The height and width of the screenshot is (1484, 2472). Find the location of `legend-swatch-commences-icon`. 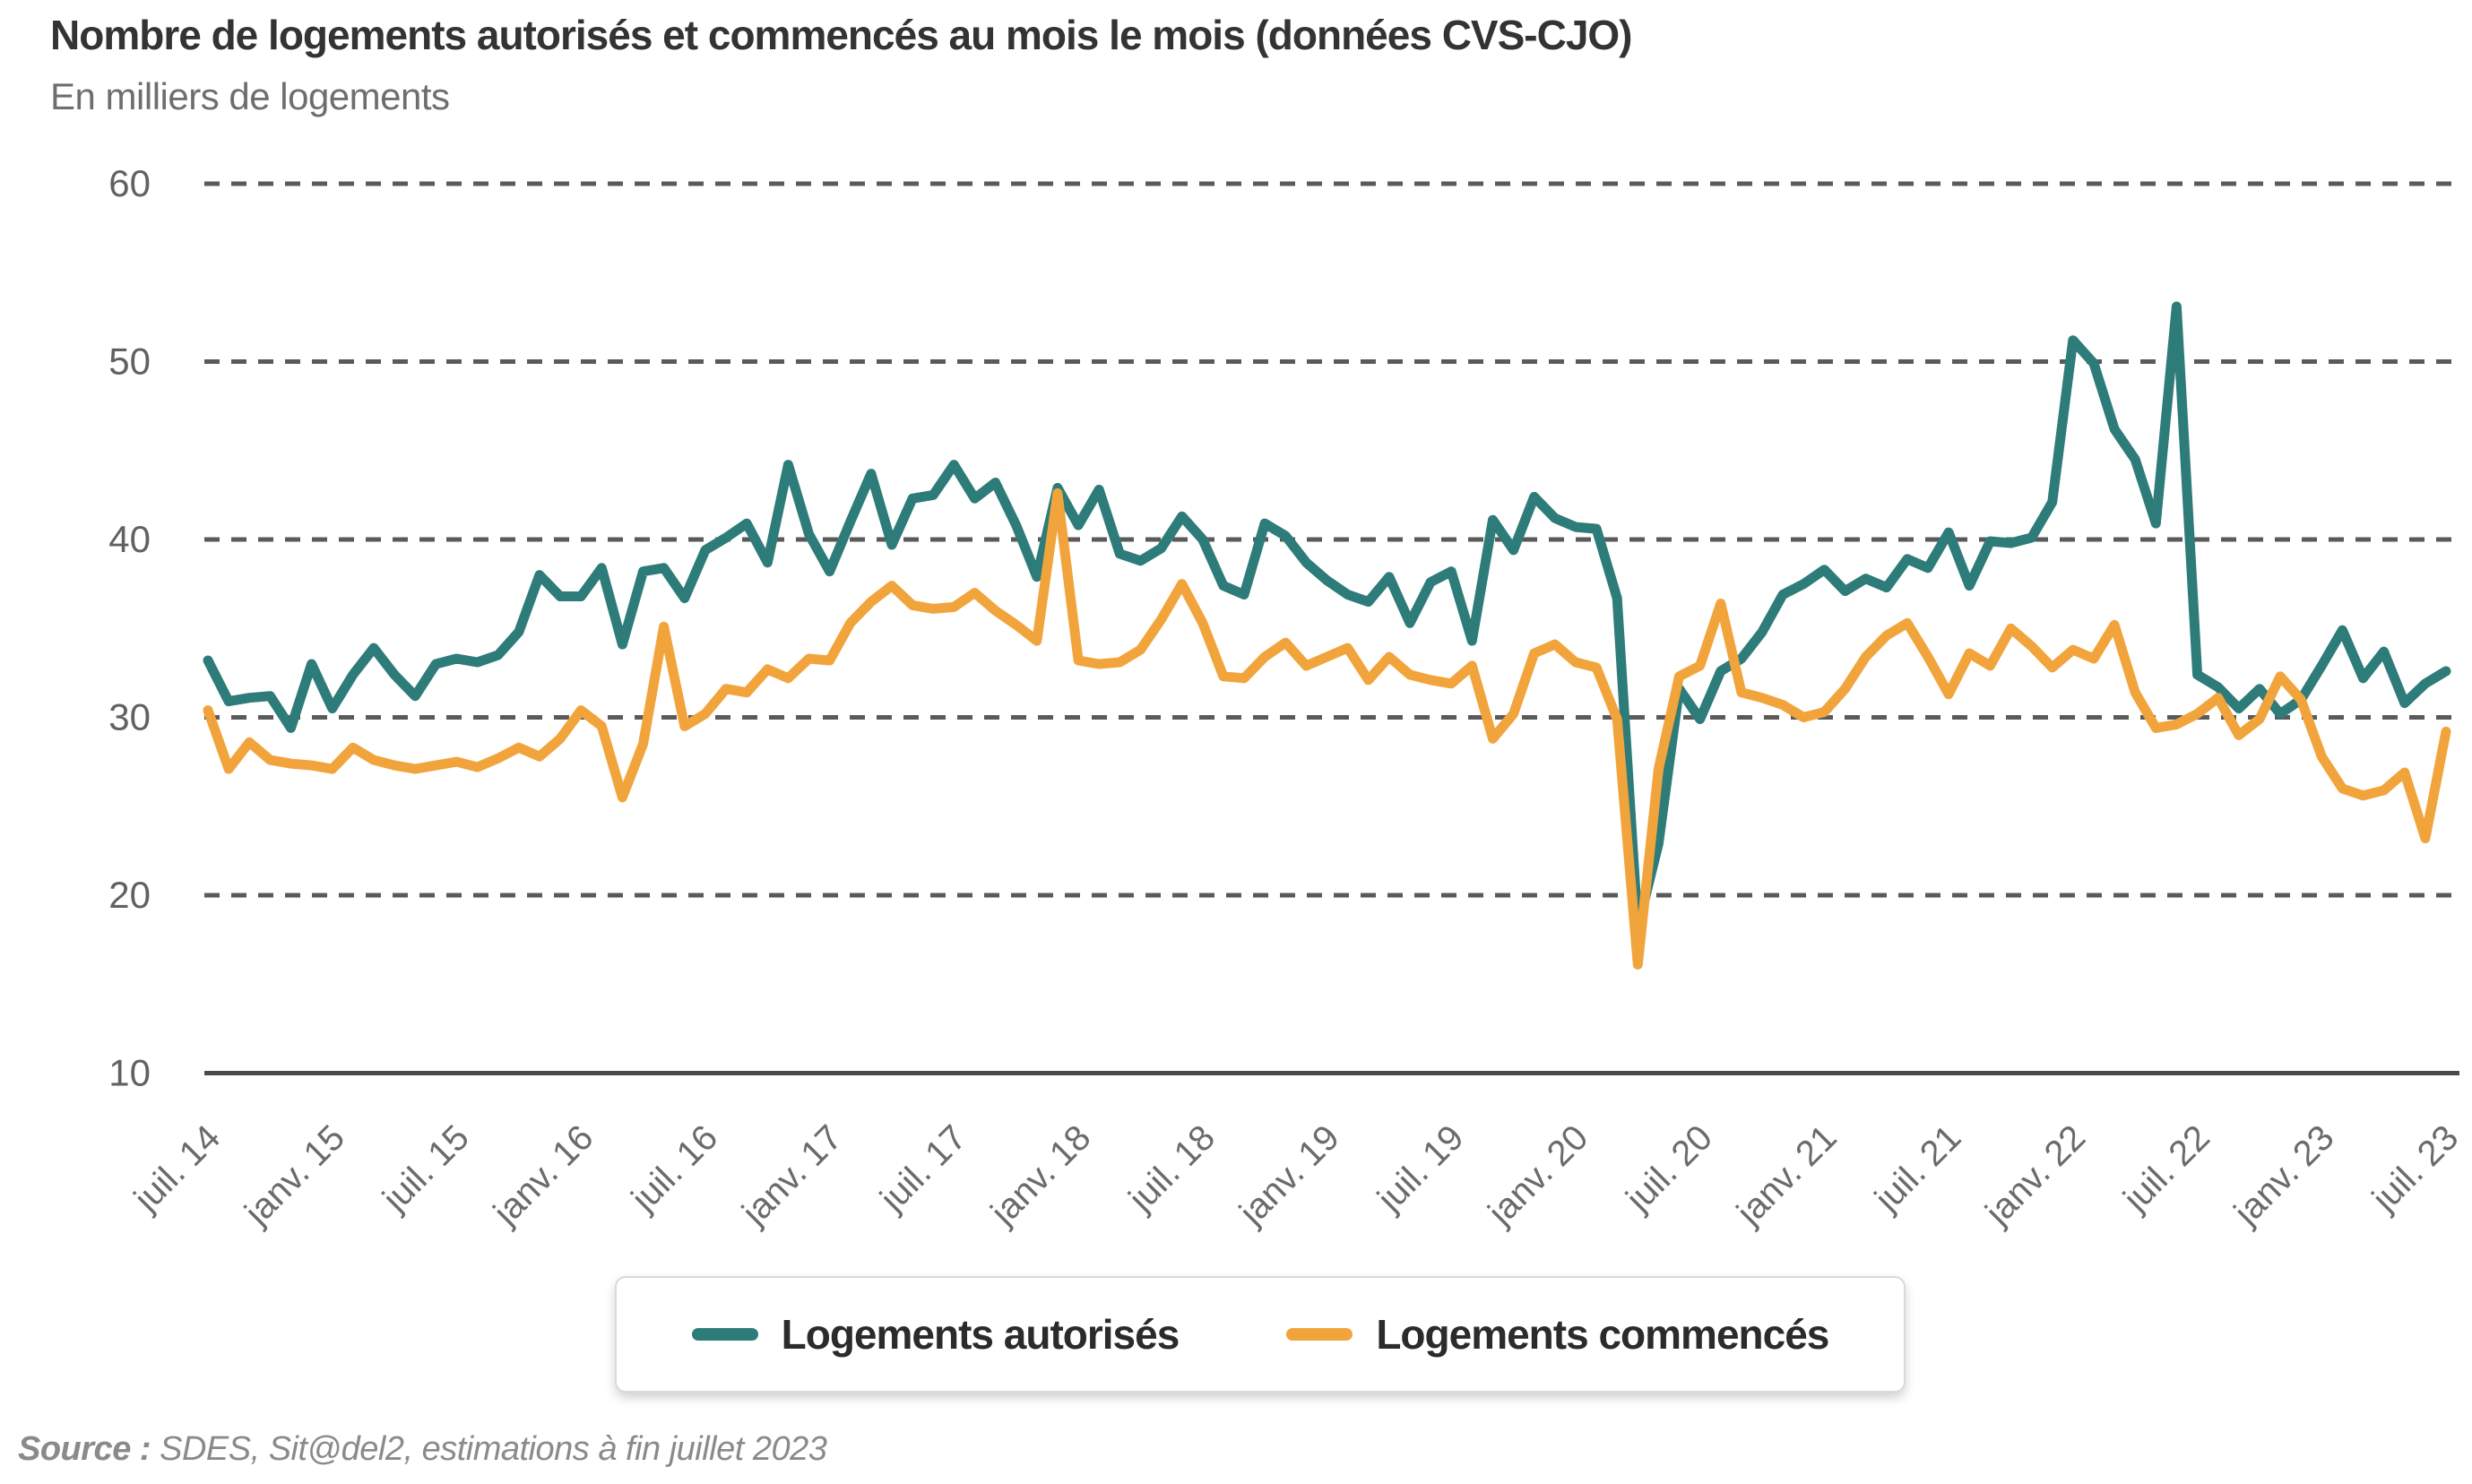

legend-swatch-commences-icon is located at coordinates (1319, 1334).